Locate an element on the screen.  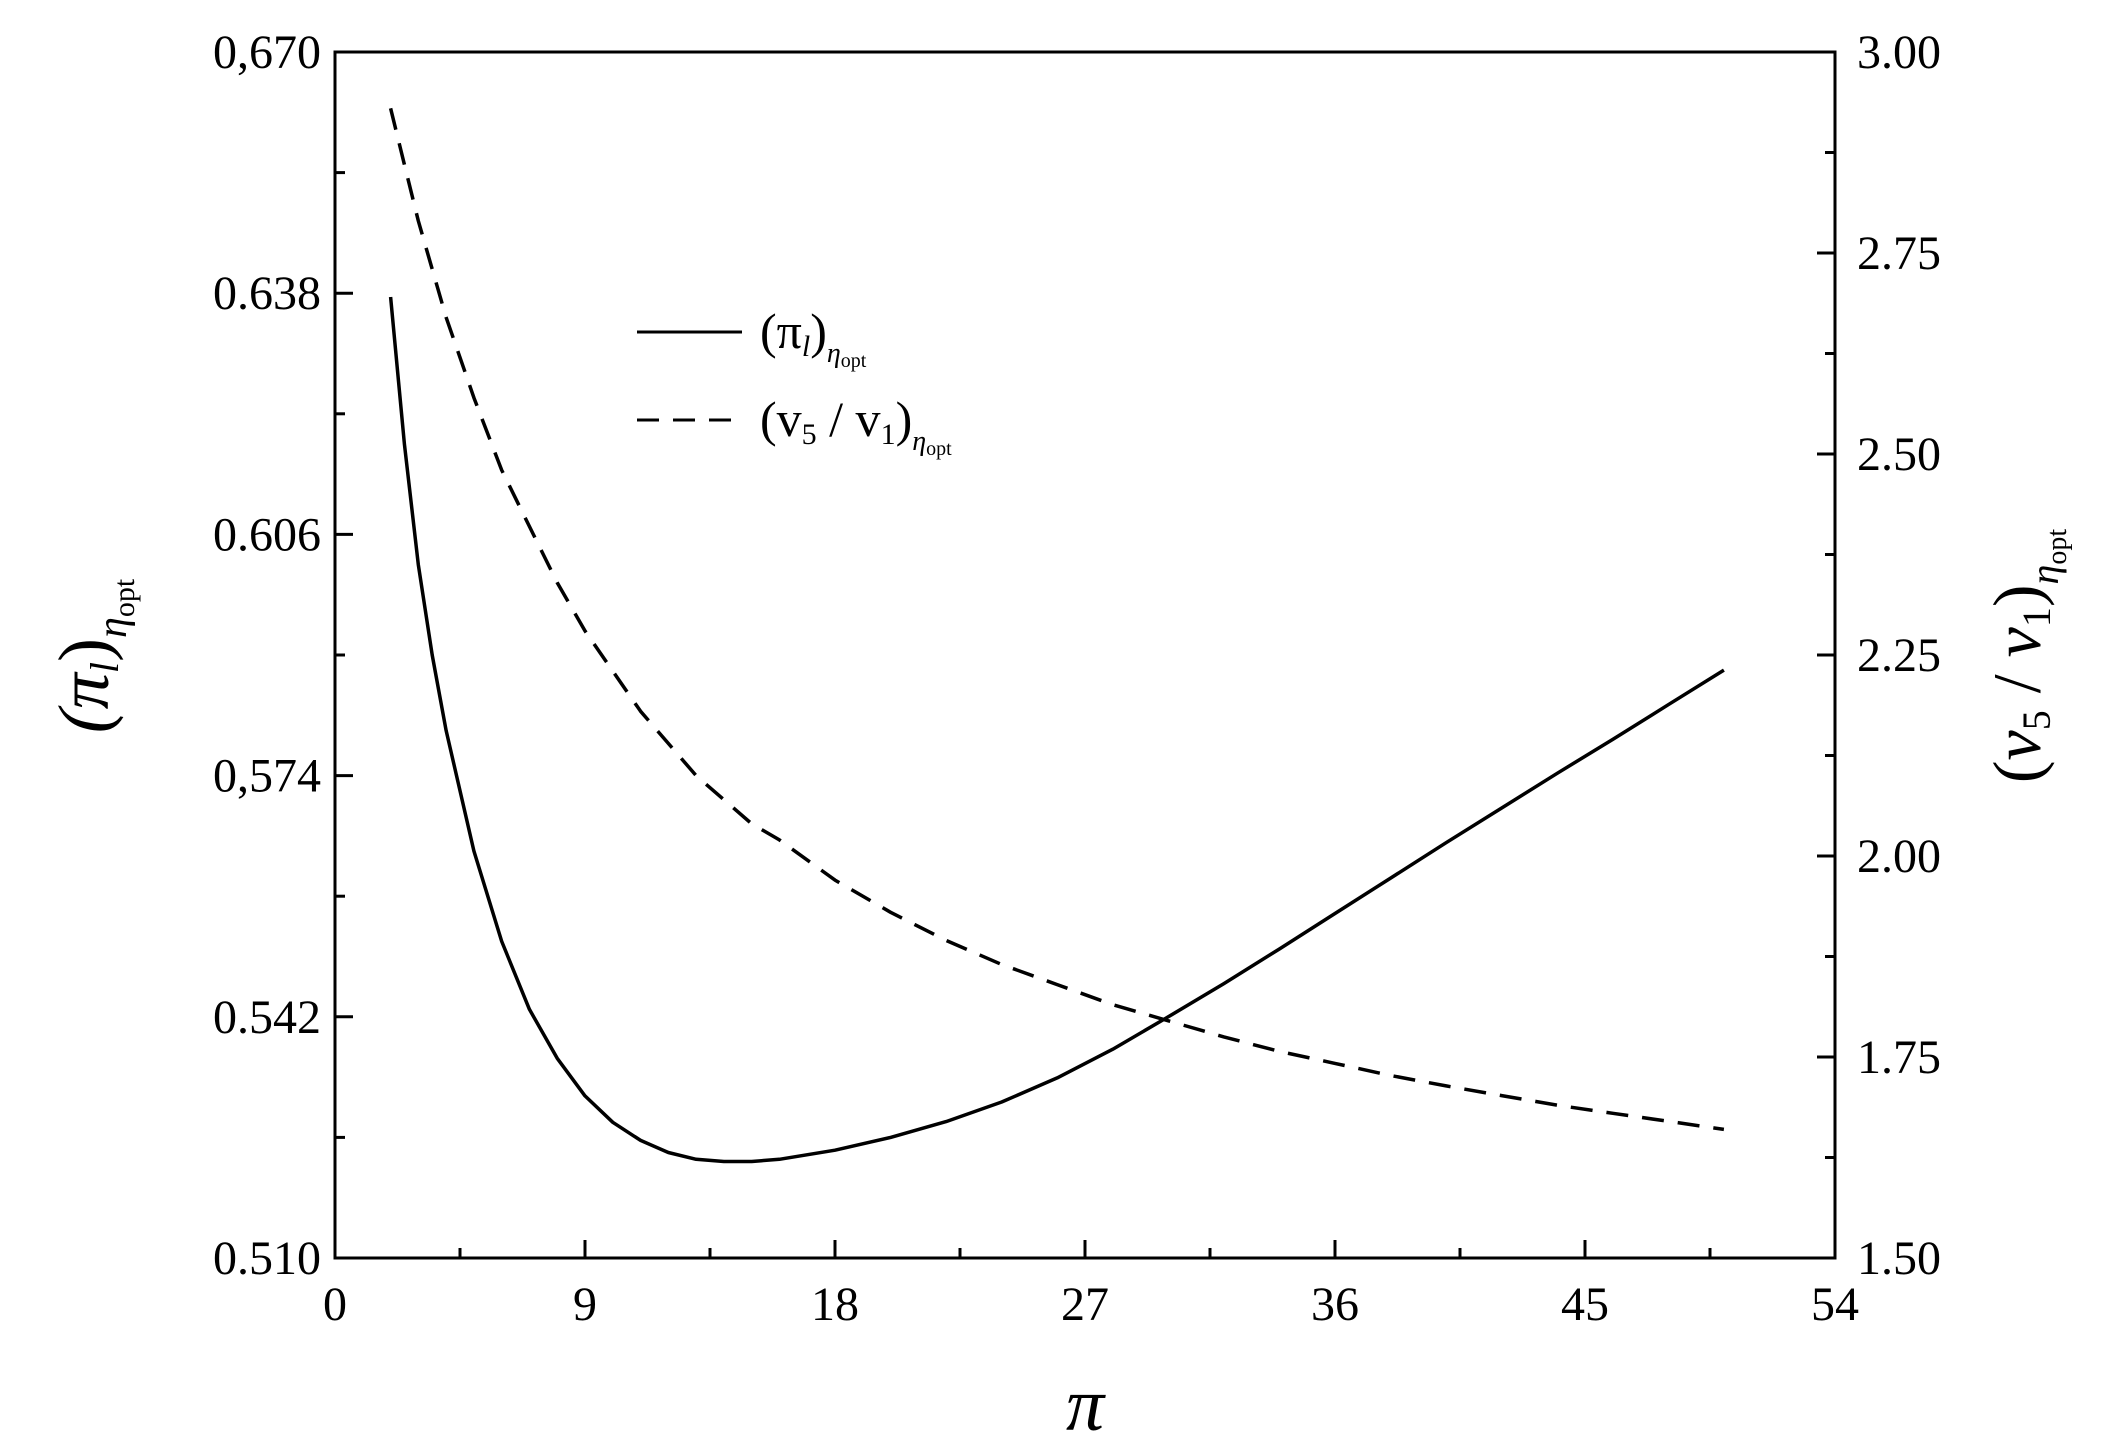
left-y-tick-label: 0.606 is located at coordinates (267, 534).